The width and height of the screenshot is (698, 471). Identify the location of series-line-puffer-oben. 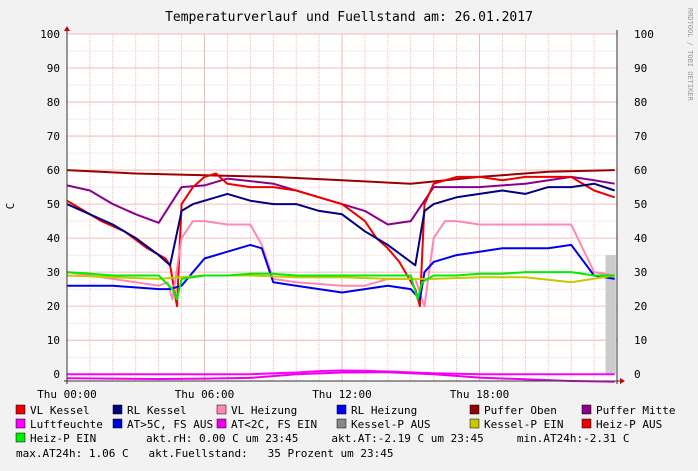
(340, 177).